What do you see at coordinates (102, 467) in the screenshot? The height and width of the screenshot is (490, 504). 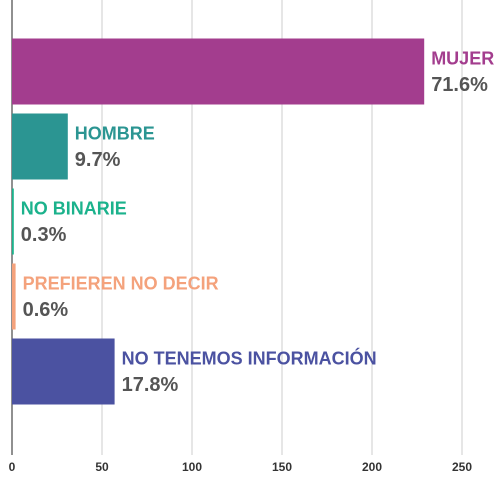 I see `x-tick-label: 50` at bounding box center [102, 467].